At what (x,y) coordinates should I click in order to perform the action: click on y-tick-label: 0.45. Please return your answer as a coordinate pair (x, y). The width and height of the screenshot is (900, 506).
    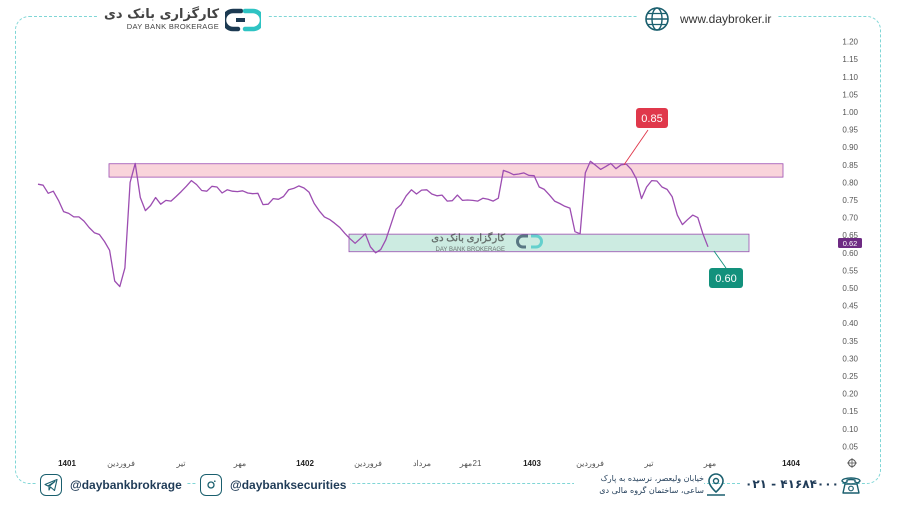
    Looking at the image, I should click on (850, 306).